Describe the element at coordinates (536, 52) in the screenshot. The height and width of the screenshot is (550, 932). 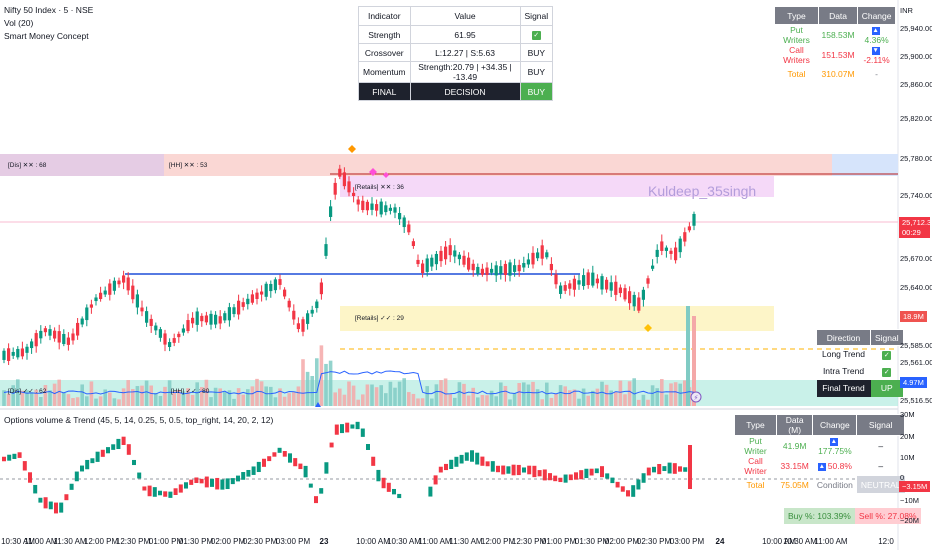
I see `ind-signal: BUY` at that location.